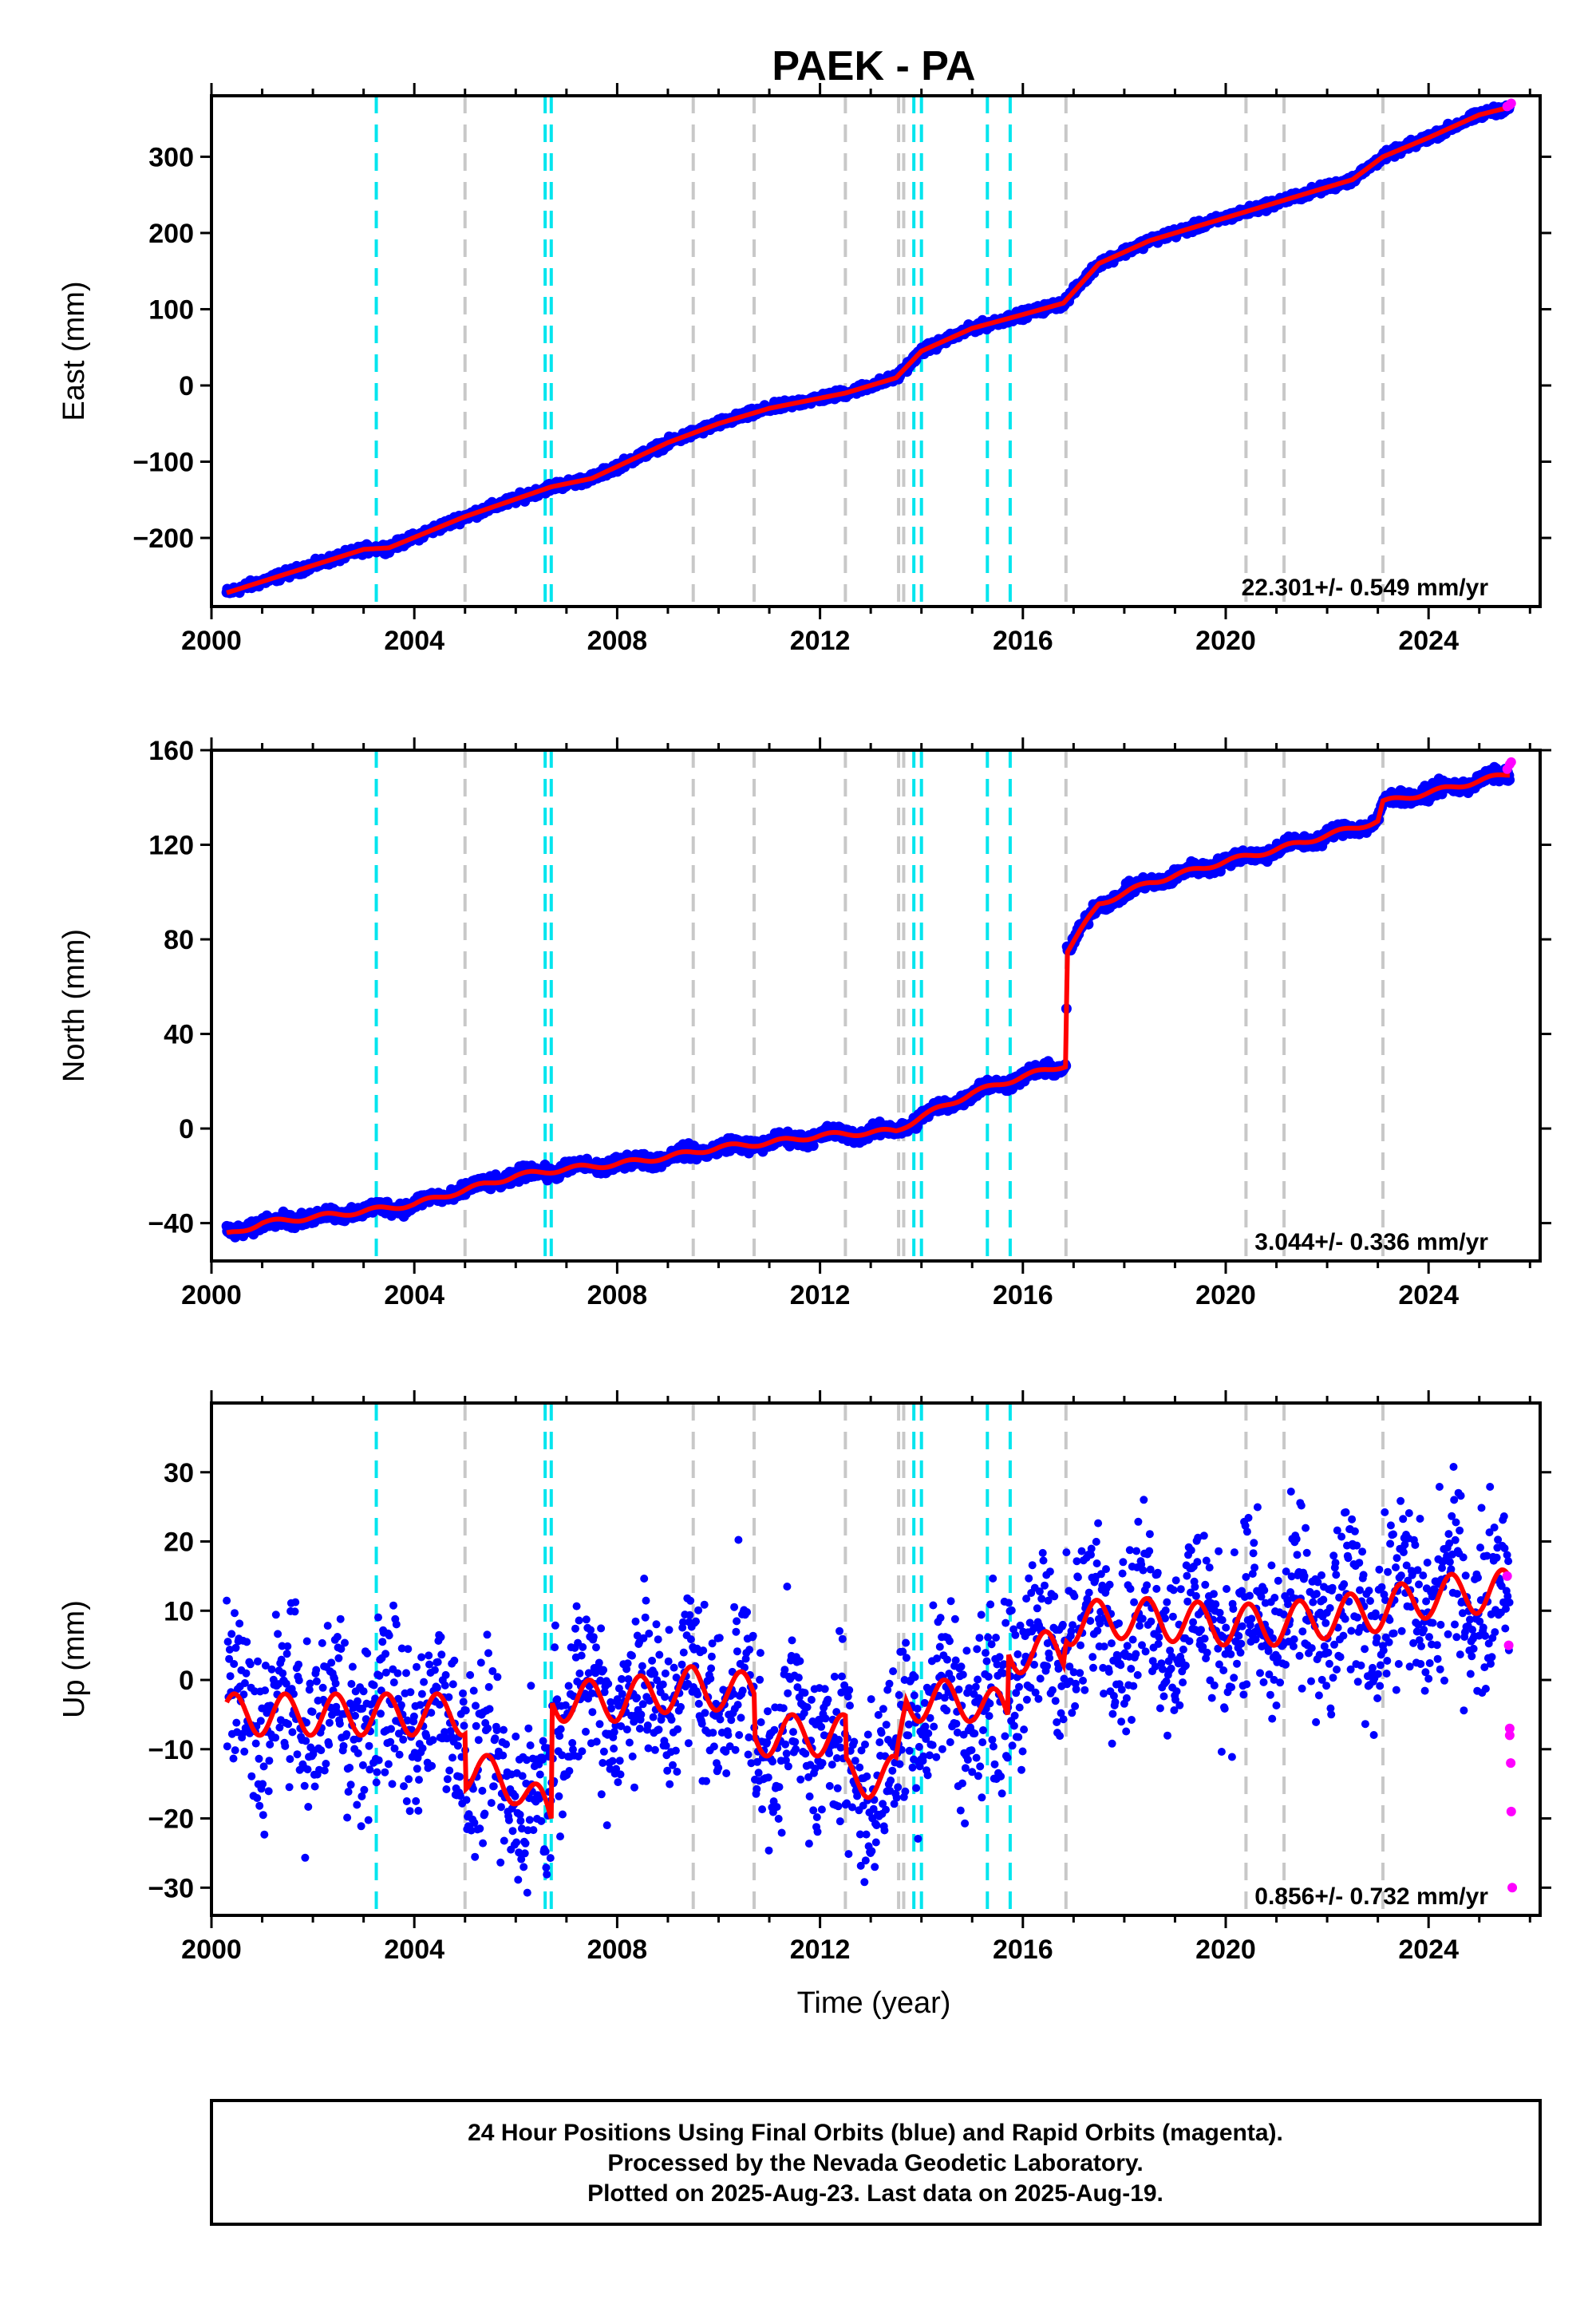  Describe the element at coordinates (414, 641) in the screenshot. I see `x-tick-label: 2004` at that location.